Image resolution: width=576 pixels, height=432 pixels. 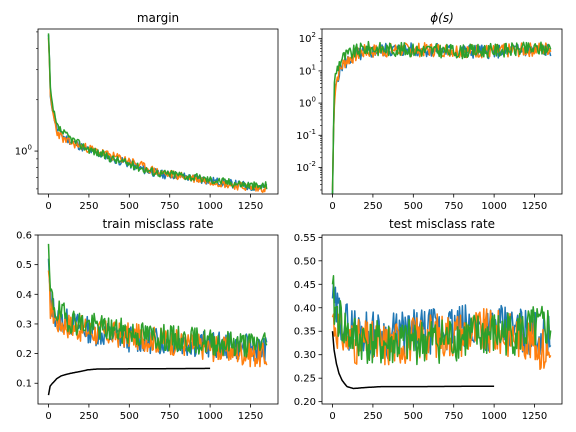 I want to click on tick-label: 10¹, so click(x=307, y=70).